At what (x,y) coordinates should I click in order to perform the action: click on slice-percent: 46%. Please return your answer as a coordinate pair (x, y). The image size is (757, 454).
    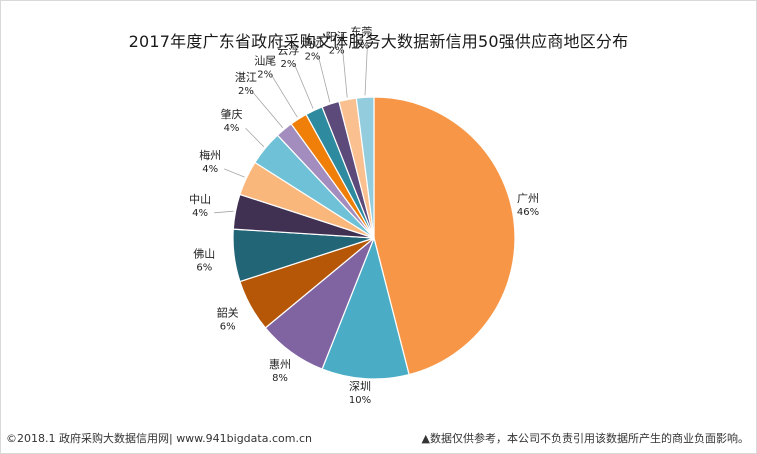
    Looking at the image, I should click on (528, 212).